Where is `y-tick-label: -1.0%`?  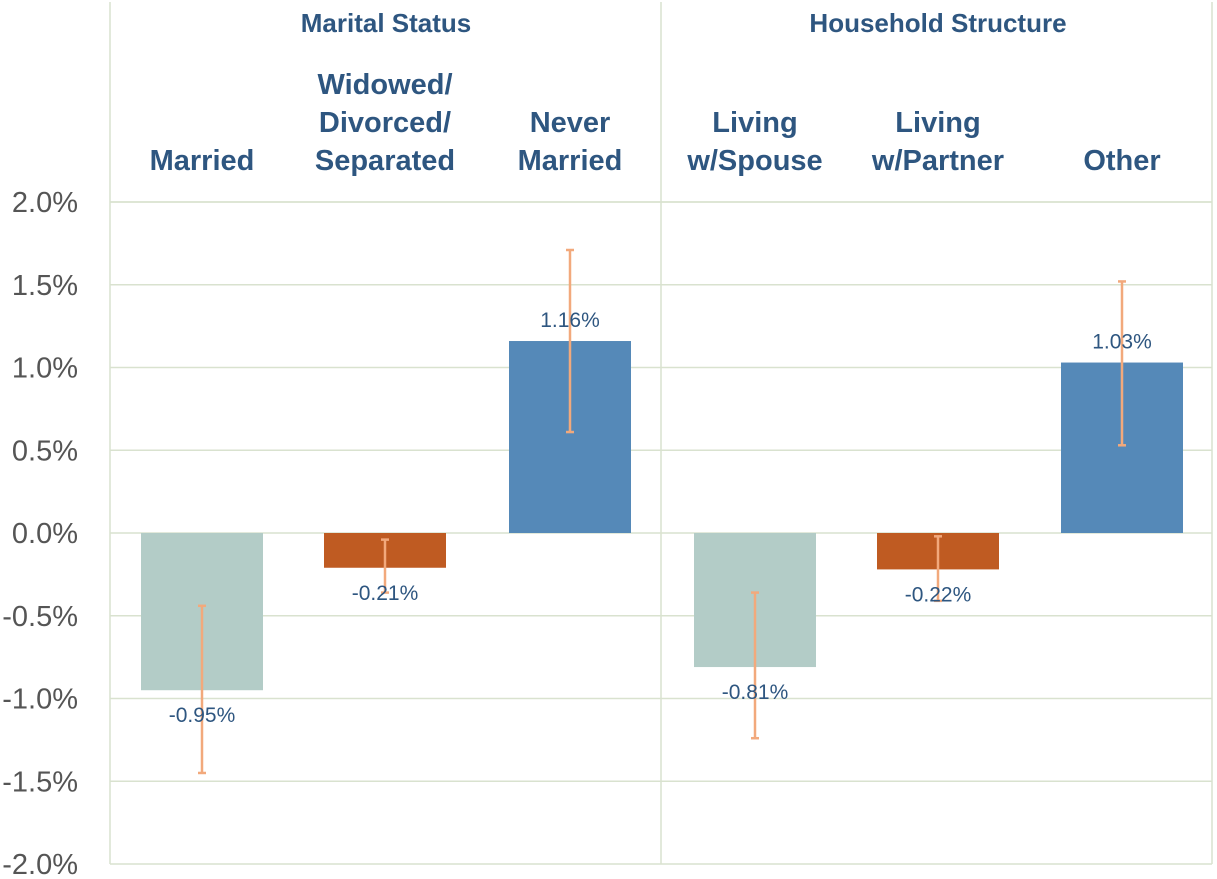 y-tick-label: -1.0% is located at coordinates (40, 700).